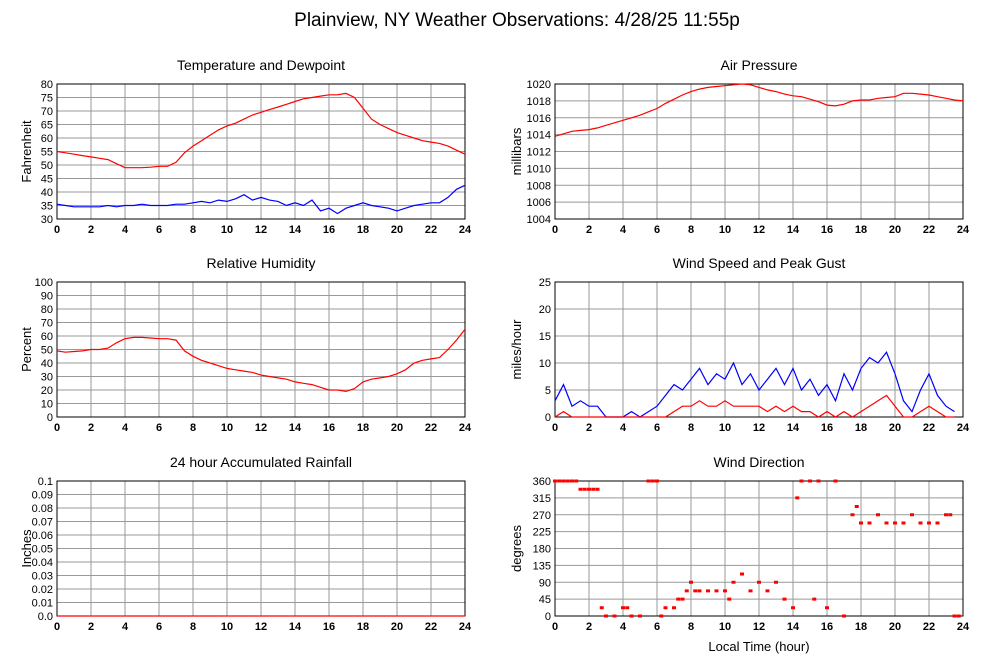  Describe the element at coordinates (545, 337) in the screenshot. I see `y-tick-label: 15` at that location.